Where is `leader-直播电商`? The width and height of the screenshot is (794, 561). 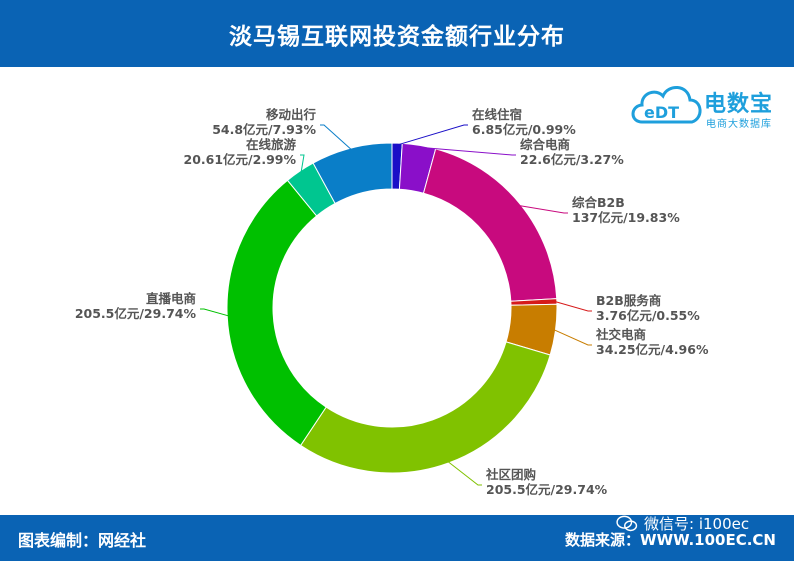
leader-直播电商 is located at coordinates (215, 312).